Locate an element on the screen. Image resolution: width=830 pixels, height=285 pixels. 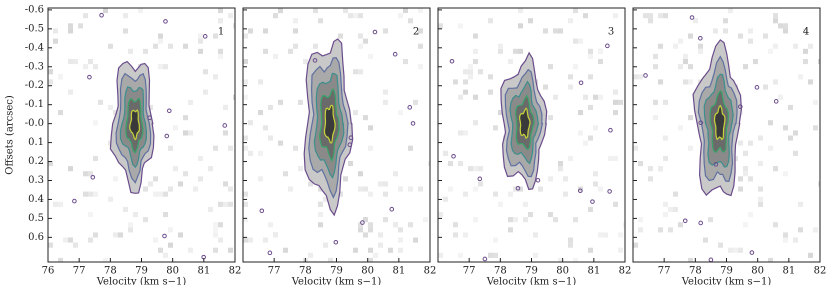
y-tick-label: -0.2 is located at coordinates (34, 85).